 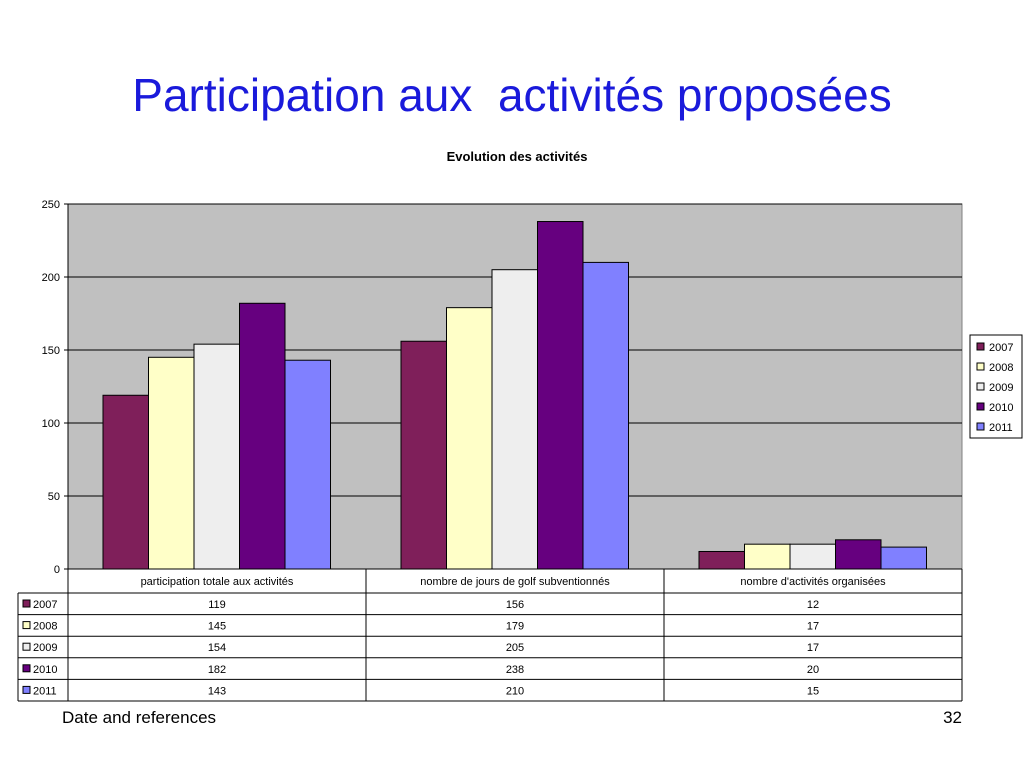 I want to click on data-label-2007-2: 156, so click(x=515, y=605).